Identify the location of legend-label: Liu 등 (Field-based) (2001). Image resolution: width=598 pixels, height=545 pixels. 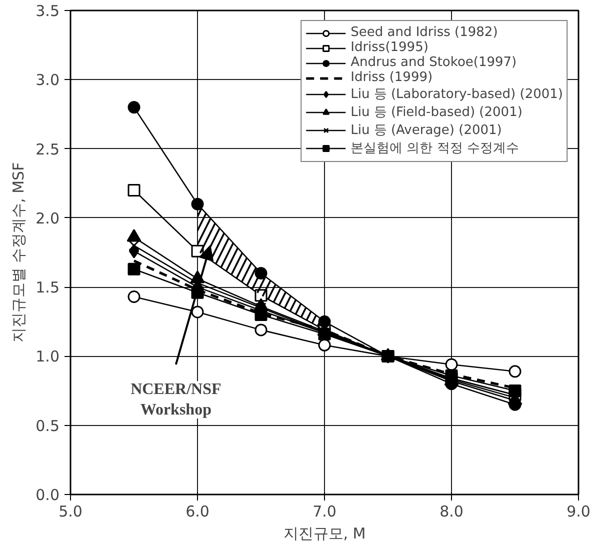
(436, 112).